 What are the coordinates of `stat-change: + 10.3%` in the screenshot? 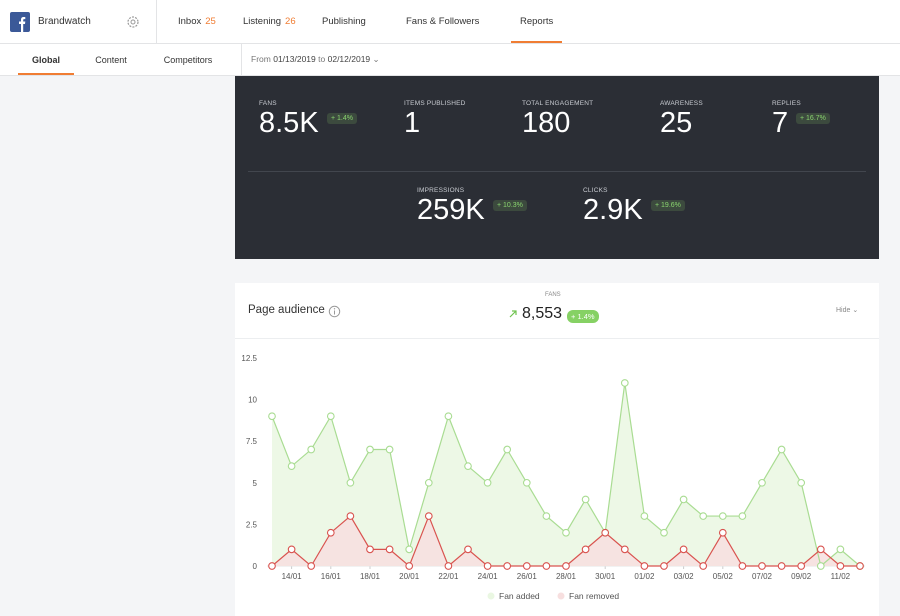 It's located at (510, 205).